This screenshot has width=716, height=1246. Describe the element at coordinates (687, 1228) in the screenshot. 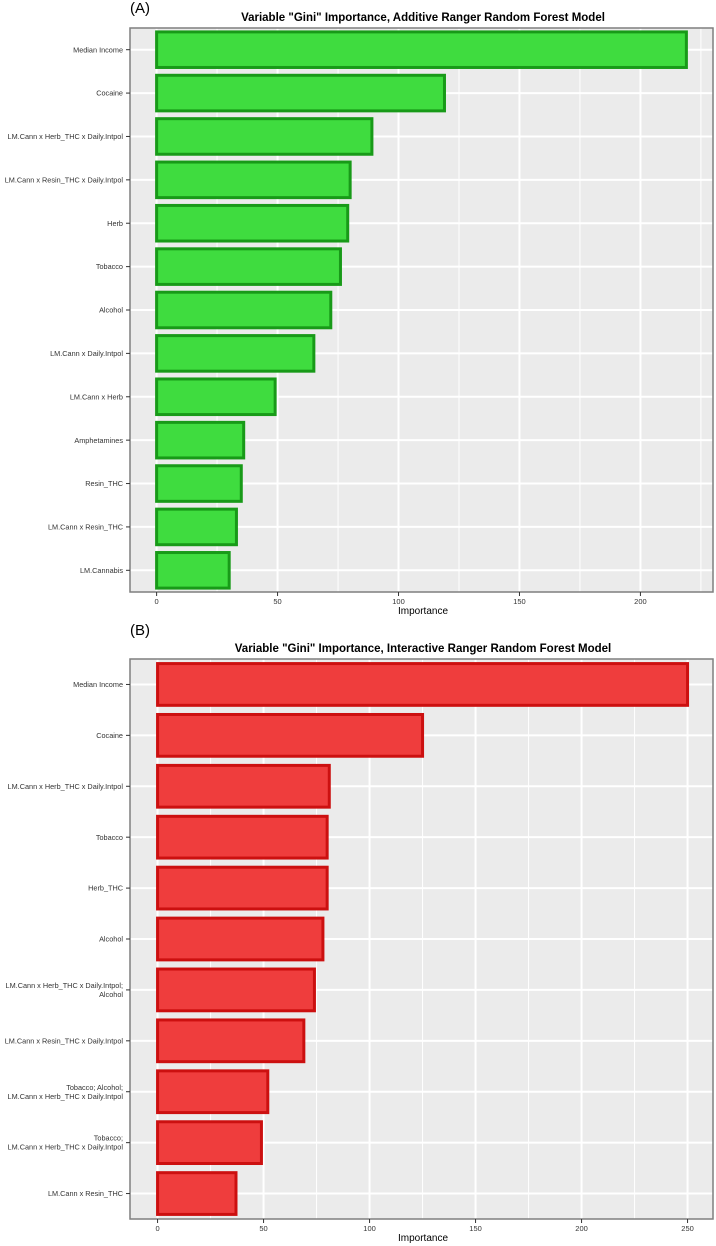

I see `x-tick-label: 250` at that location.